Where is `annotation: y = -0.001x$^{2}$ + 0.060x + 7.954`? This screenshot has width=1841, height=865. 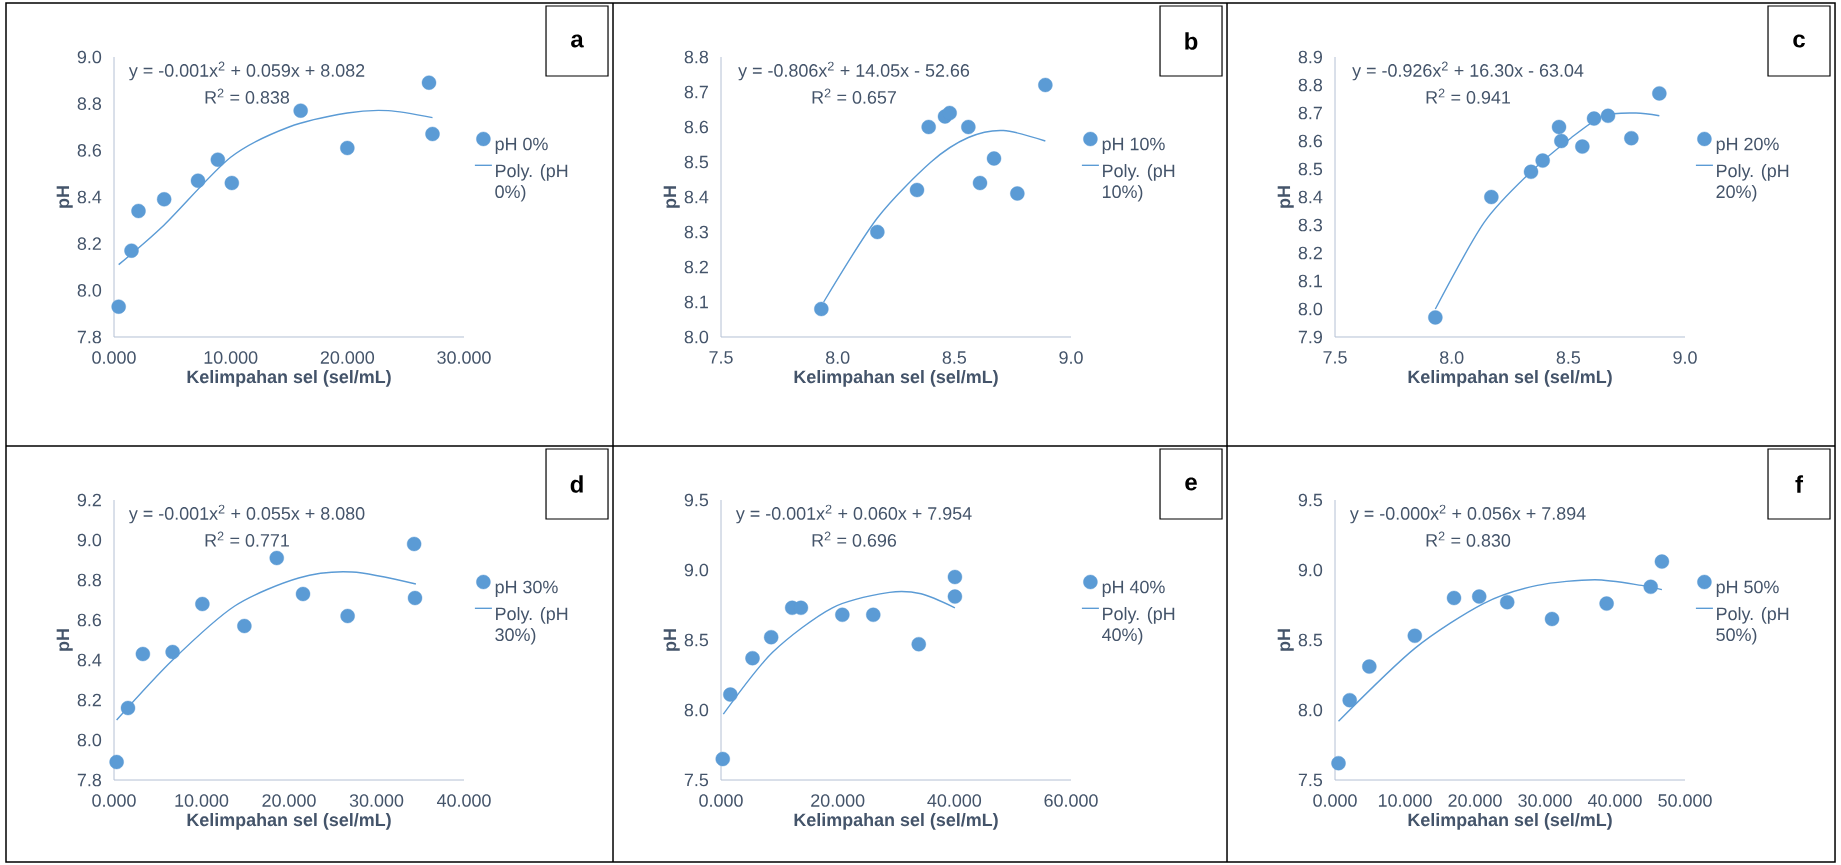 annotation: y = -0.001x$^{2}$ + 0.060x + 7.954 is located at coordinates (853, 514).